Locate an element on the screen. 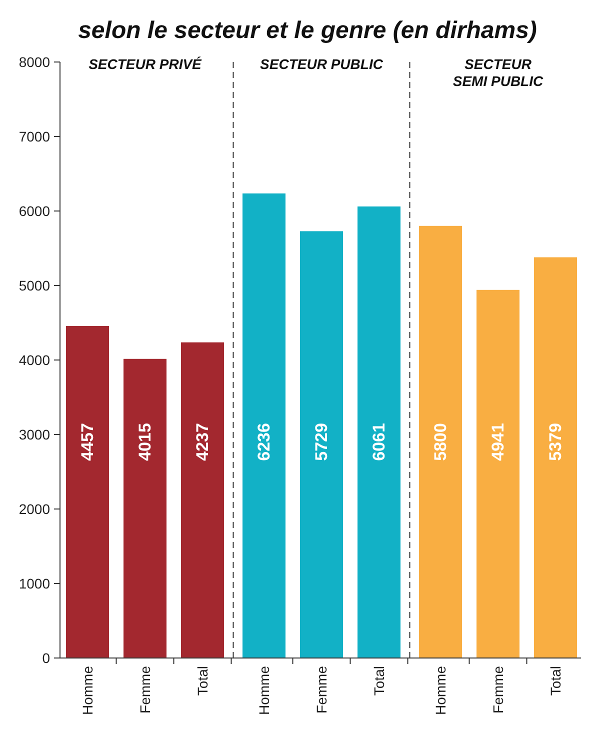 The image size is (591, 732). data-label: 6061 is located at coordinates (379, 442).